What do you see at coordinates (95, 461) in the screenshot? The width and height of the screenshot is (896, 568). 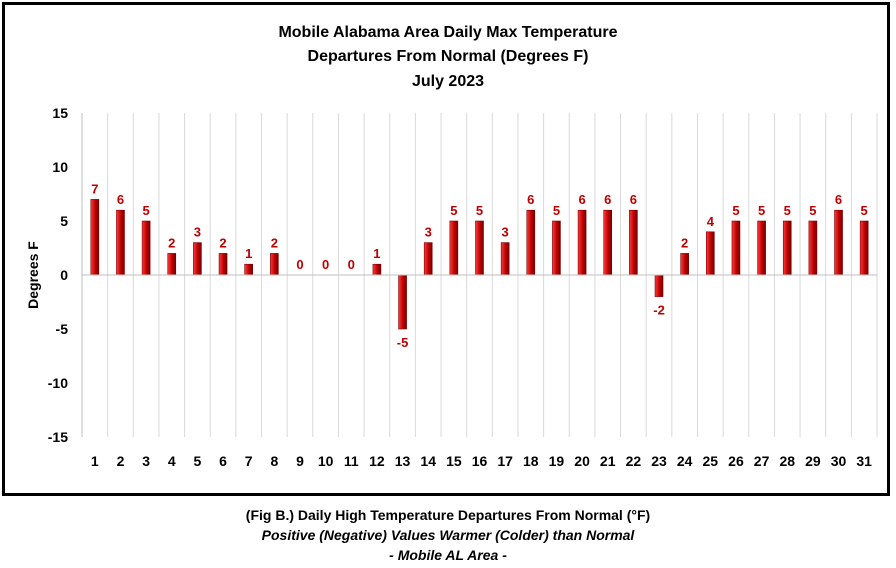 I see `x-tick-label: 1` at bounding box center [95, 461].